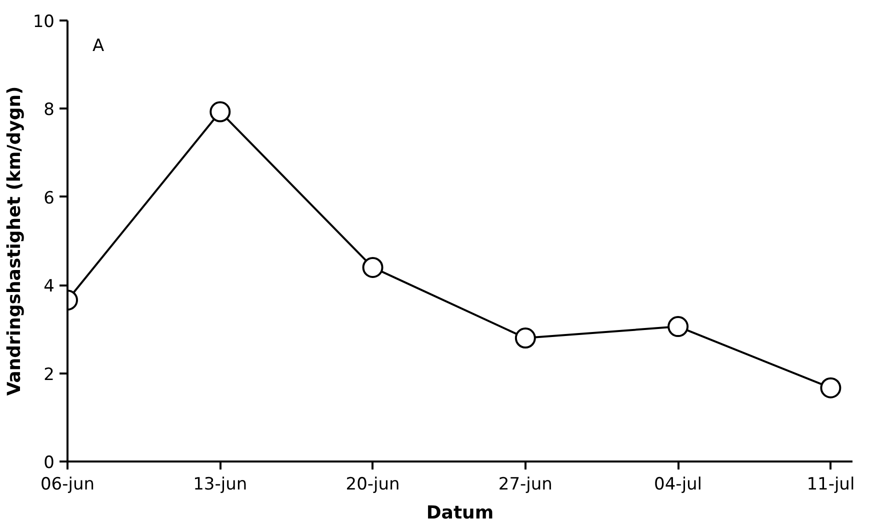 The height and width of the screenshot is (526, 892). What do you see at coordinates (98, 46) in the screenshot?
I see `annotation: A` at bounding box center [98, 46].